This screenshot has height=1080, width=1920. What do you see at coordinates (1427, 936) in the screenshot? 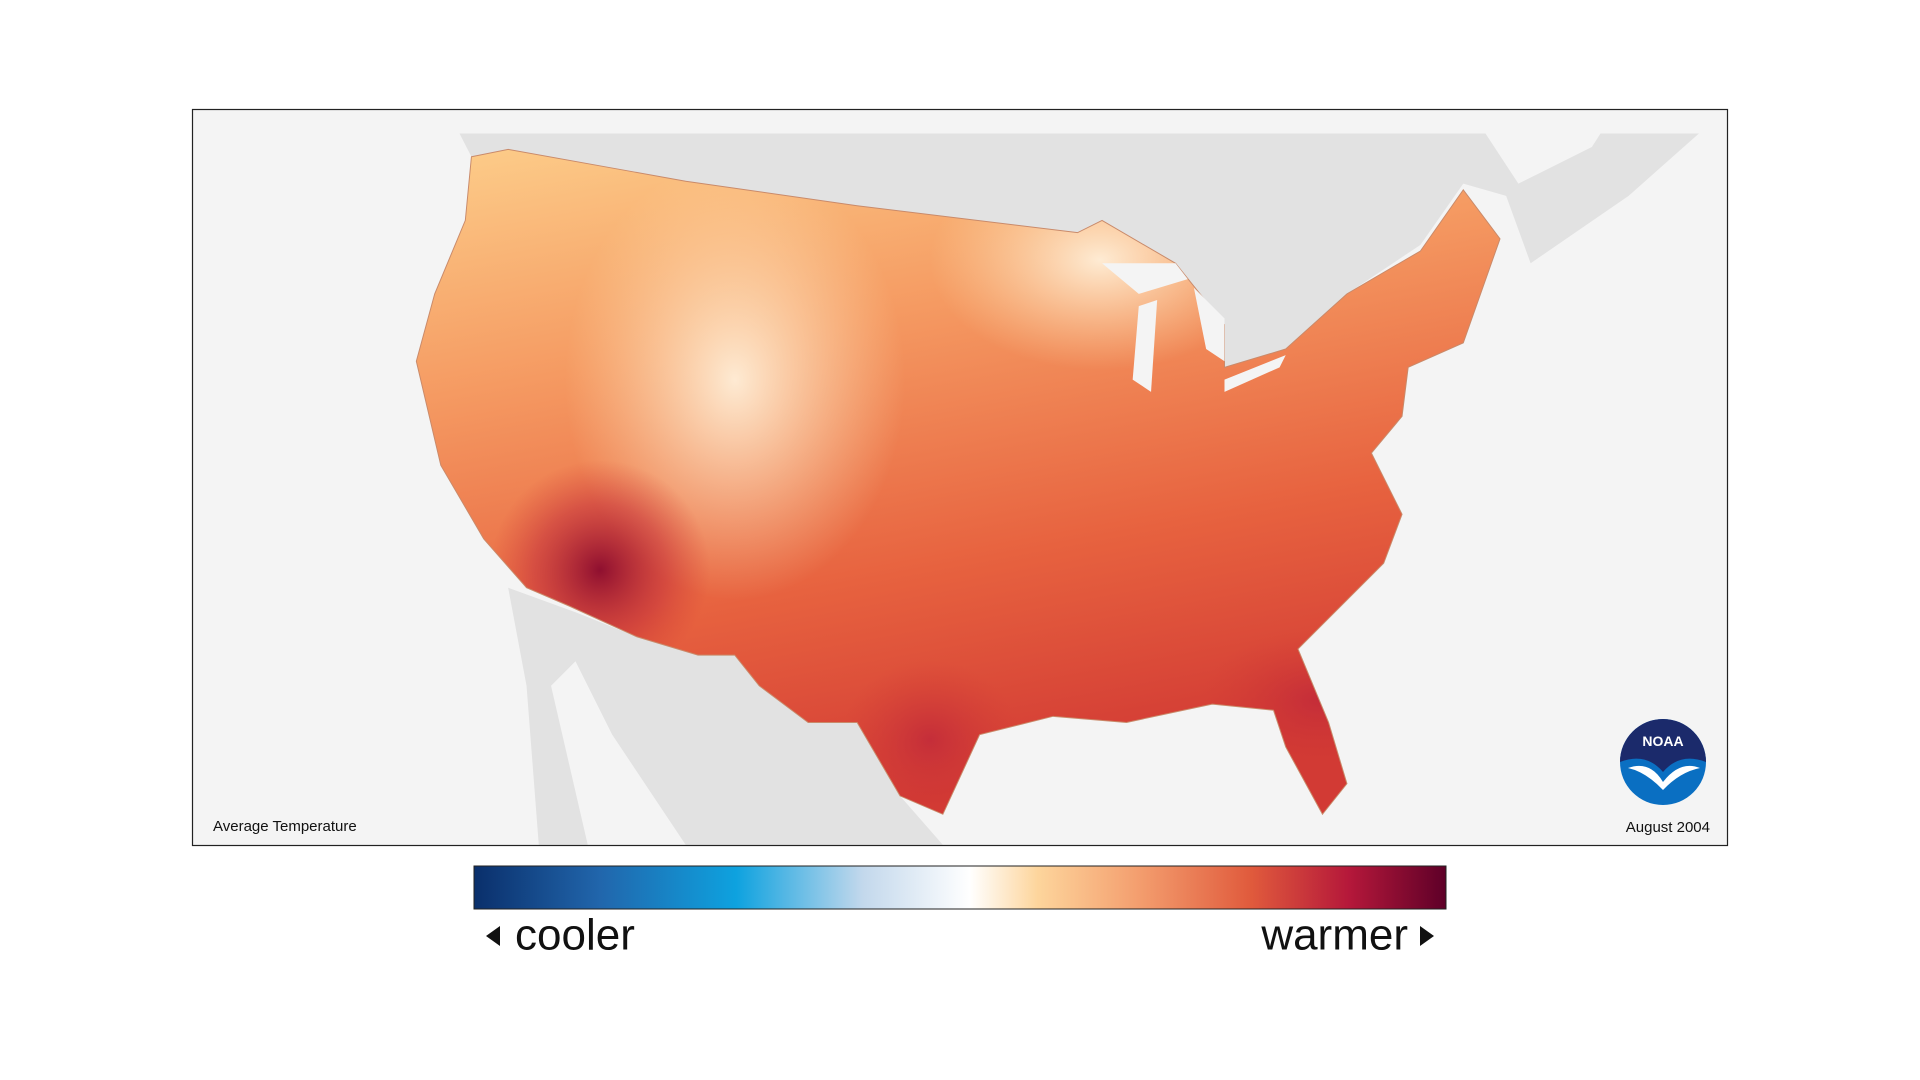
I see `right-arrow` at bounding box center [1427, 936].